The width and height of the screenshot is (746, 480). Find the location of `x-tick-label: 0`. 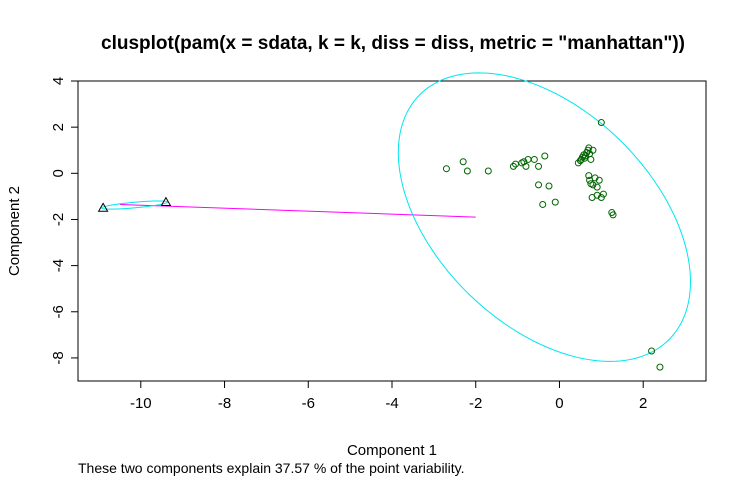

x-tick-label: 0 is located at coordinates (559, 403).